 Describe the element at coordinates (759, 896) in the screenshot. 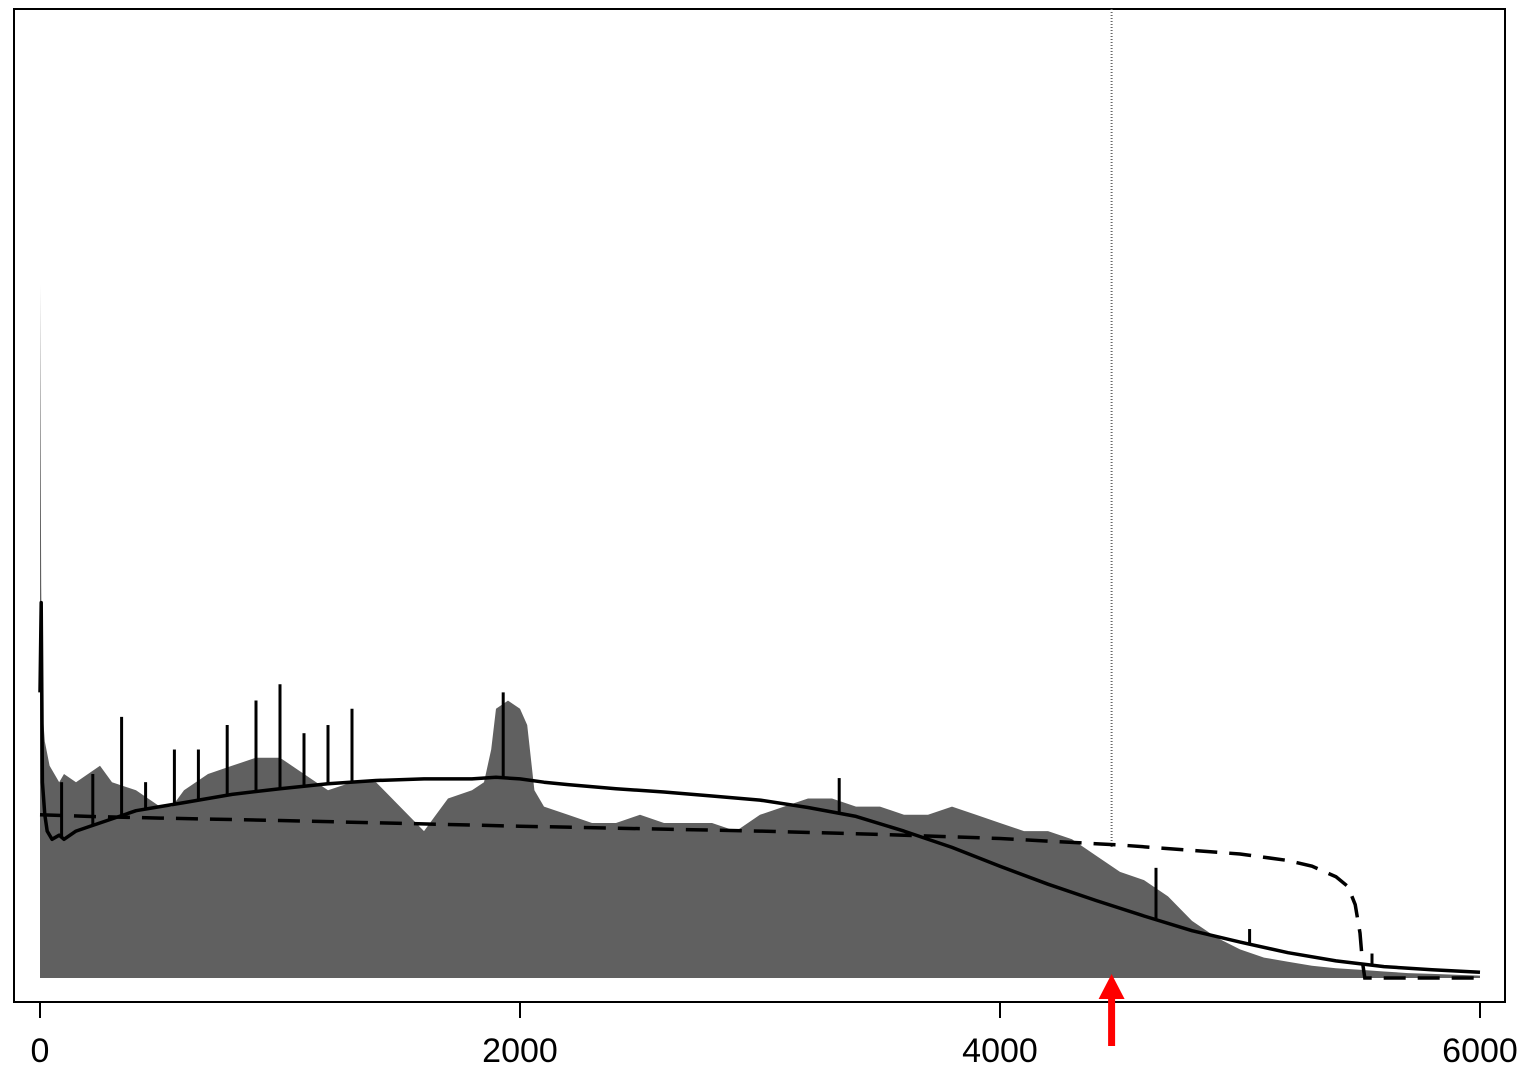

I see `dashed-line-series` at that location.